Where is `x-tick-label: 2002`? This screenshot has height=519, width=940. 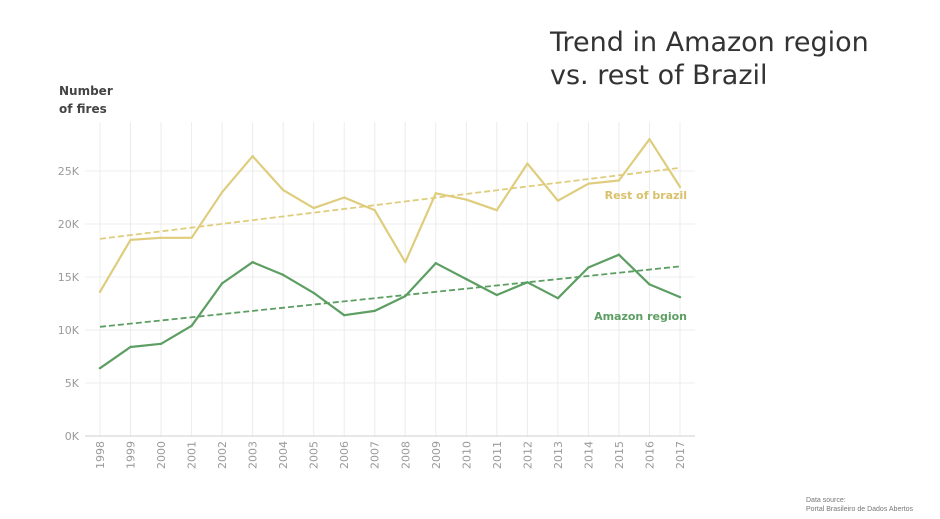
x-tick-label: 2002 is located at coordinates (222, 455).